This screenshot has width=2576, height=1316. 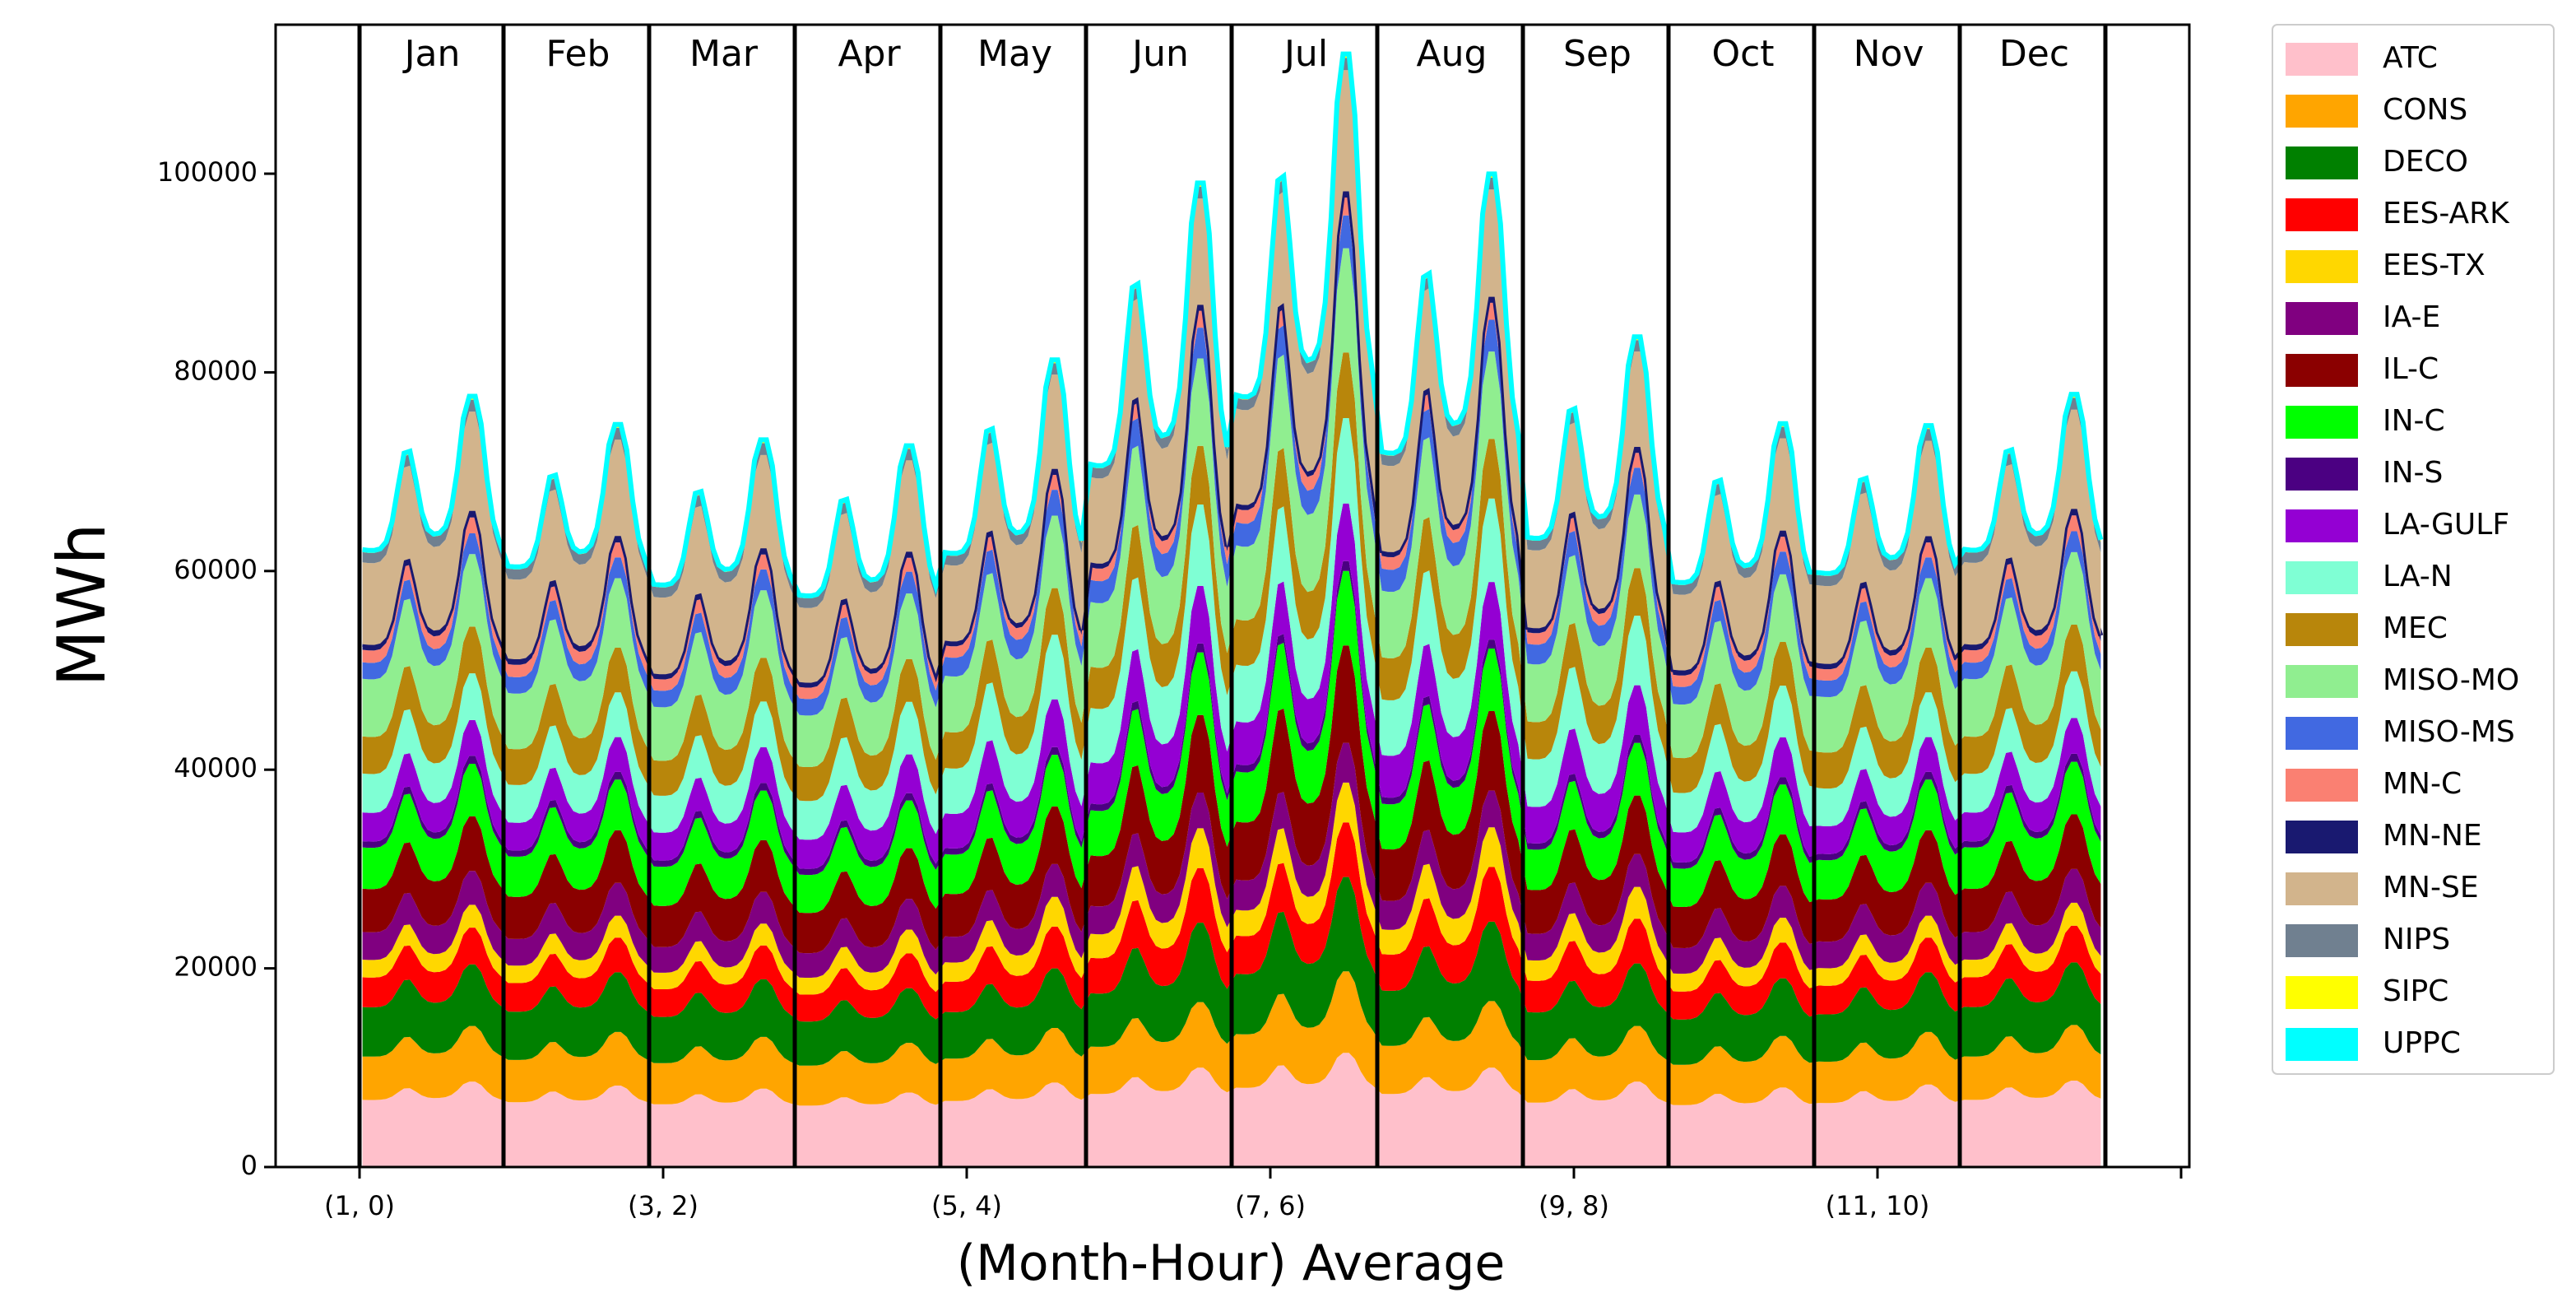 I want to click on area-deco, so click(x=1231, y=971).